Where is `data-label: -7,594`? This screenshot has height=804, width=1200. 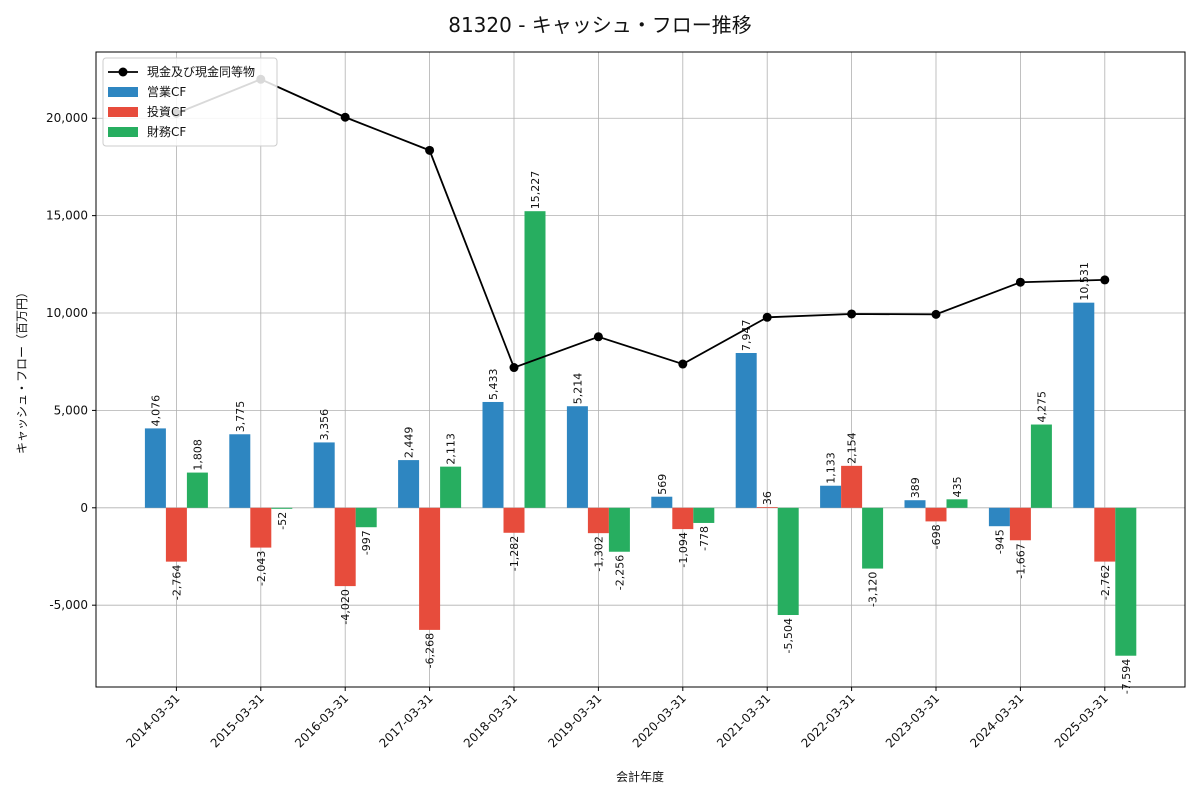
data-label: -7,594 is located at coordinates (1126, 676).